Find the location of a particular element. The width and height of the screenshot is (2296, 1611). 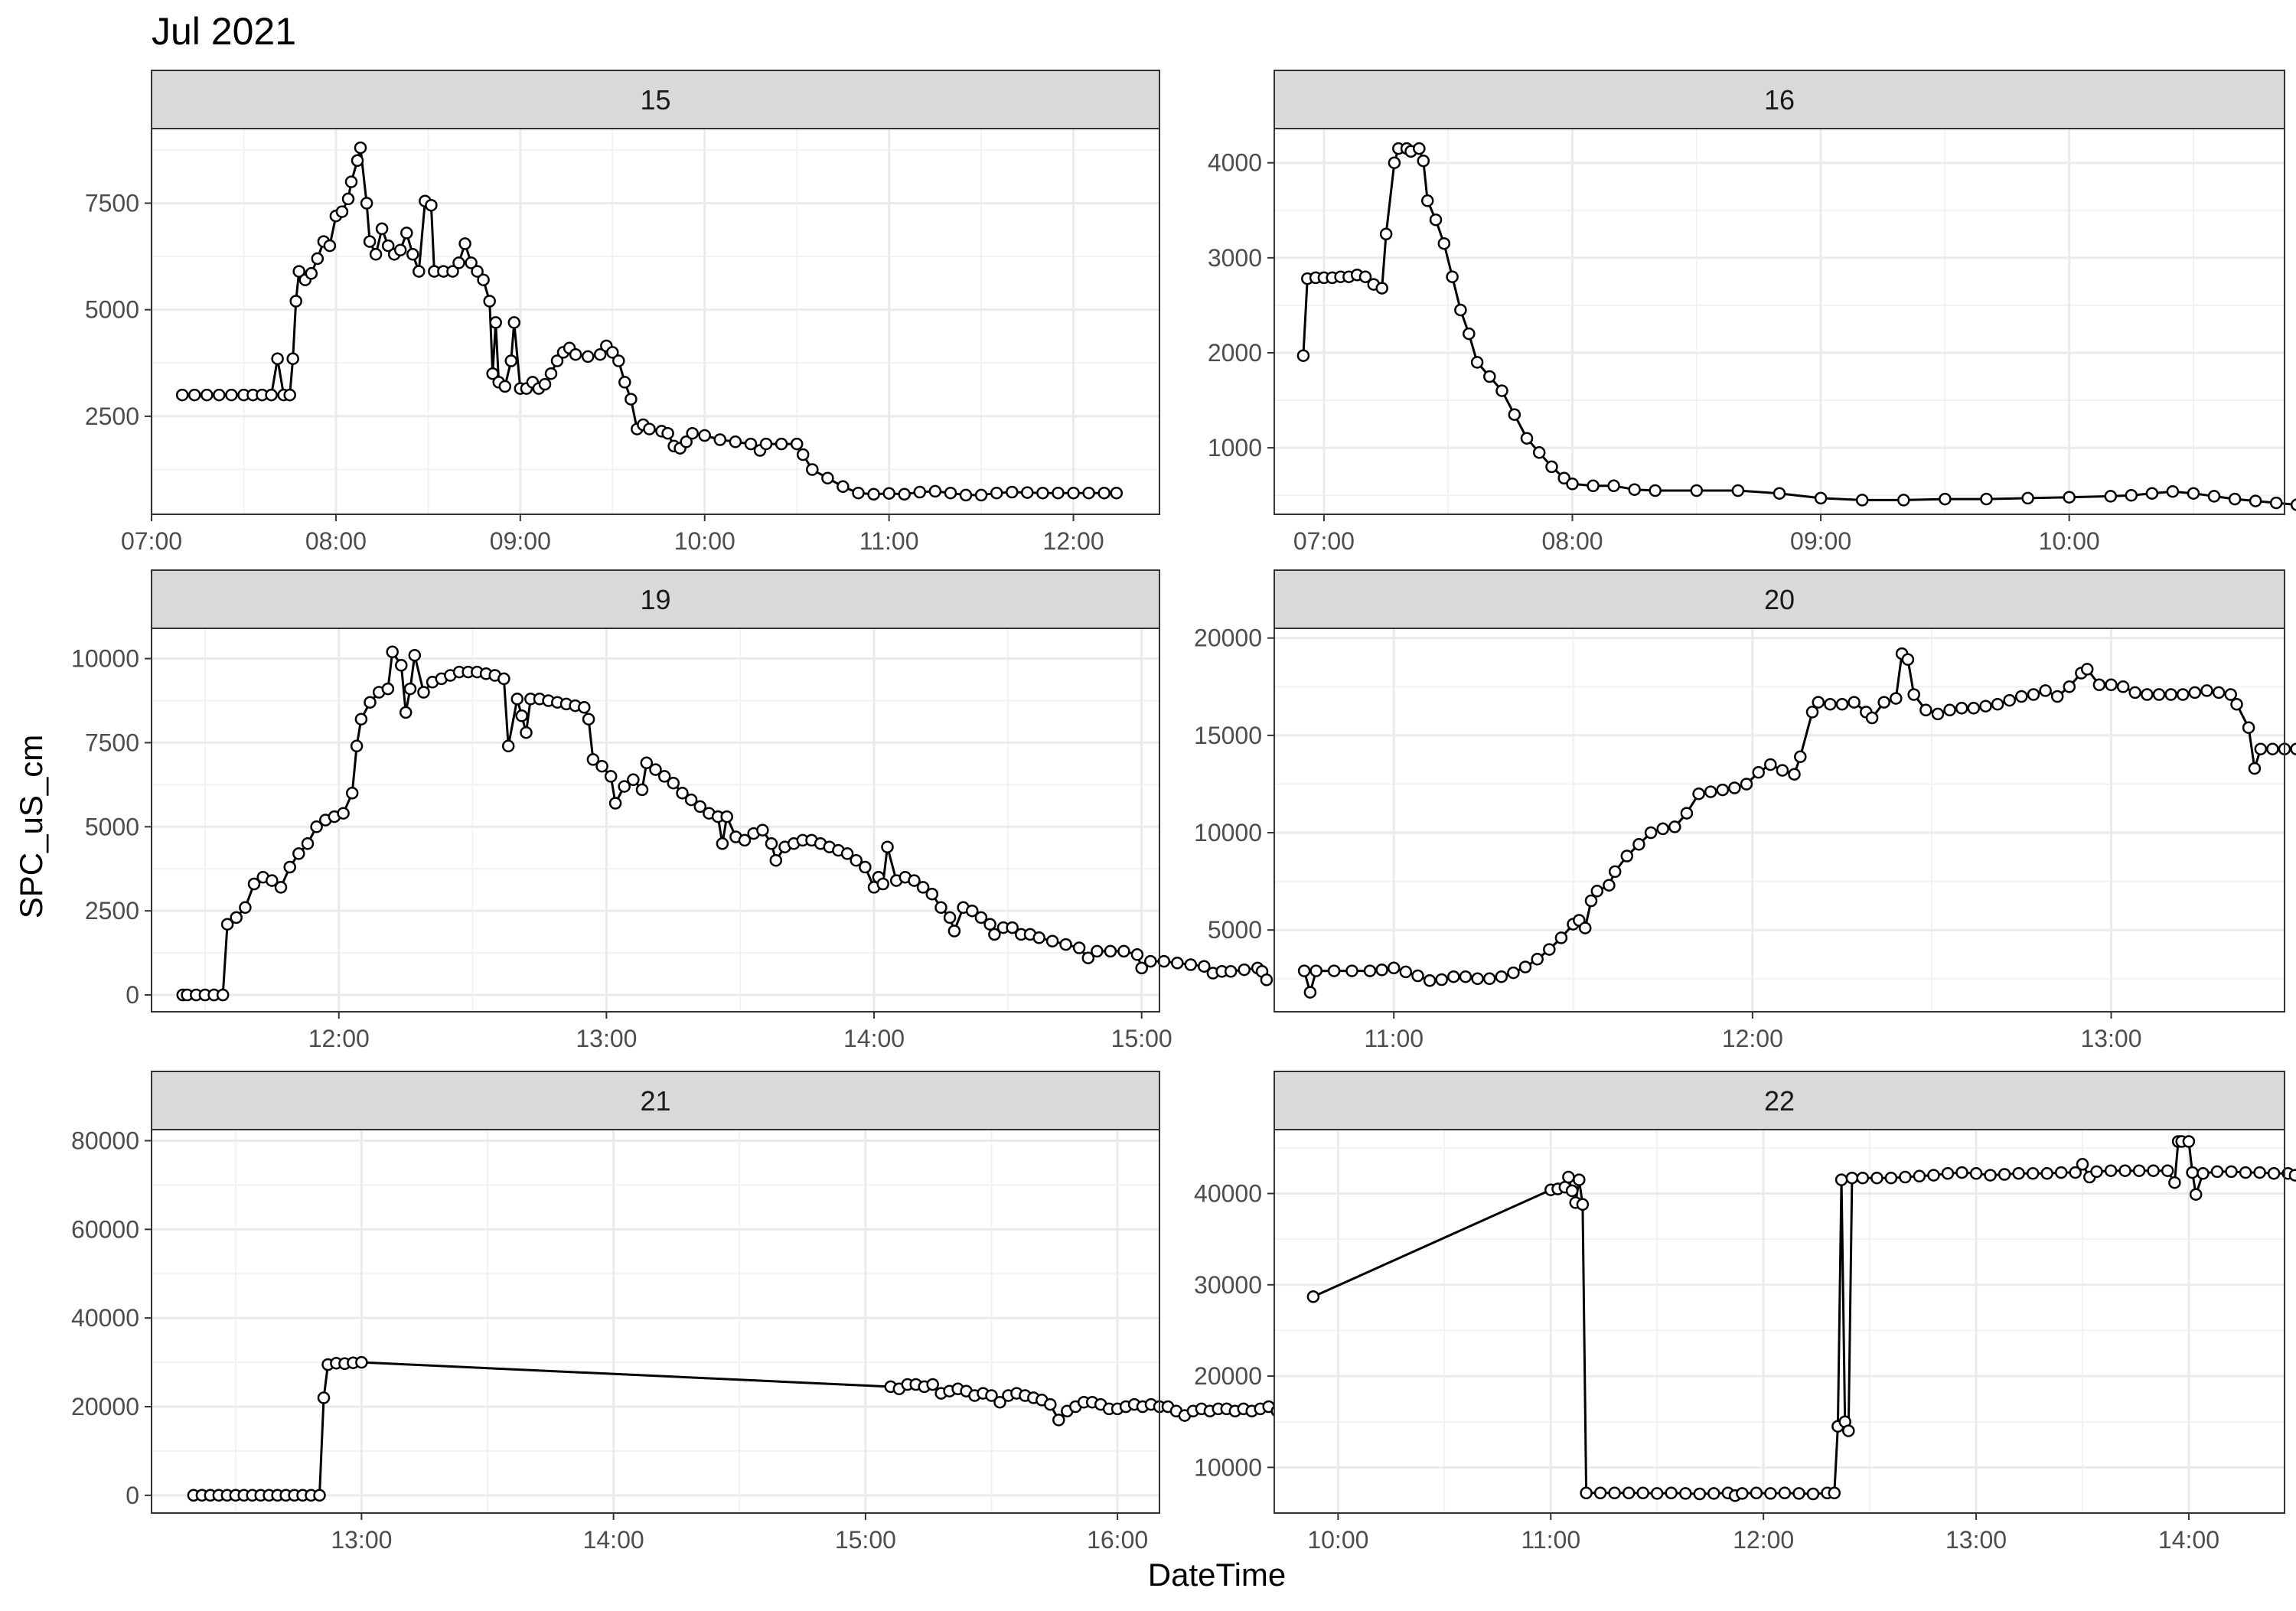

panel-border is located at coordinates (1779, 820).